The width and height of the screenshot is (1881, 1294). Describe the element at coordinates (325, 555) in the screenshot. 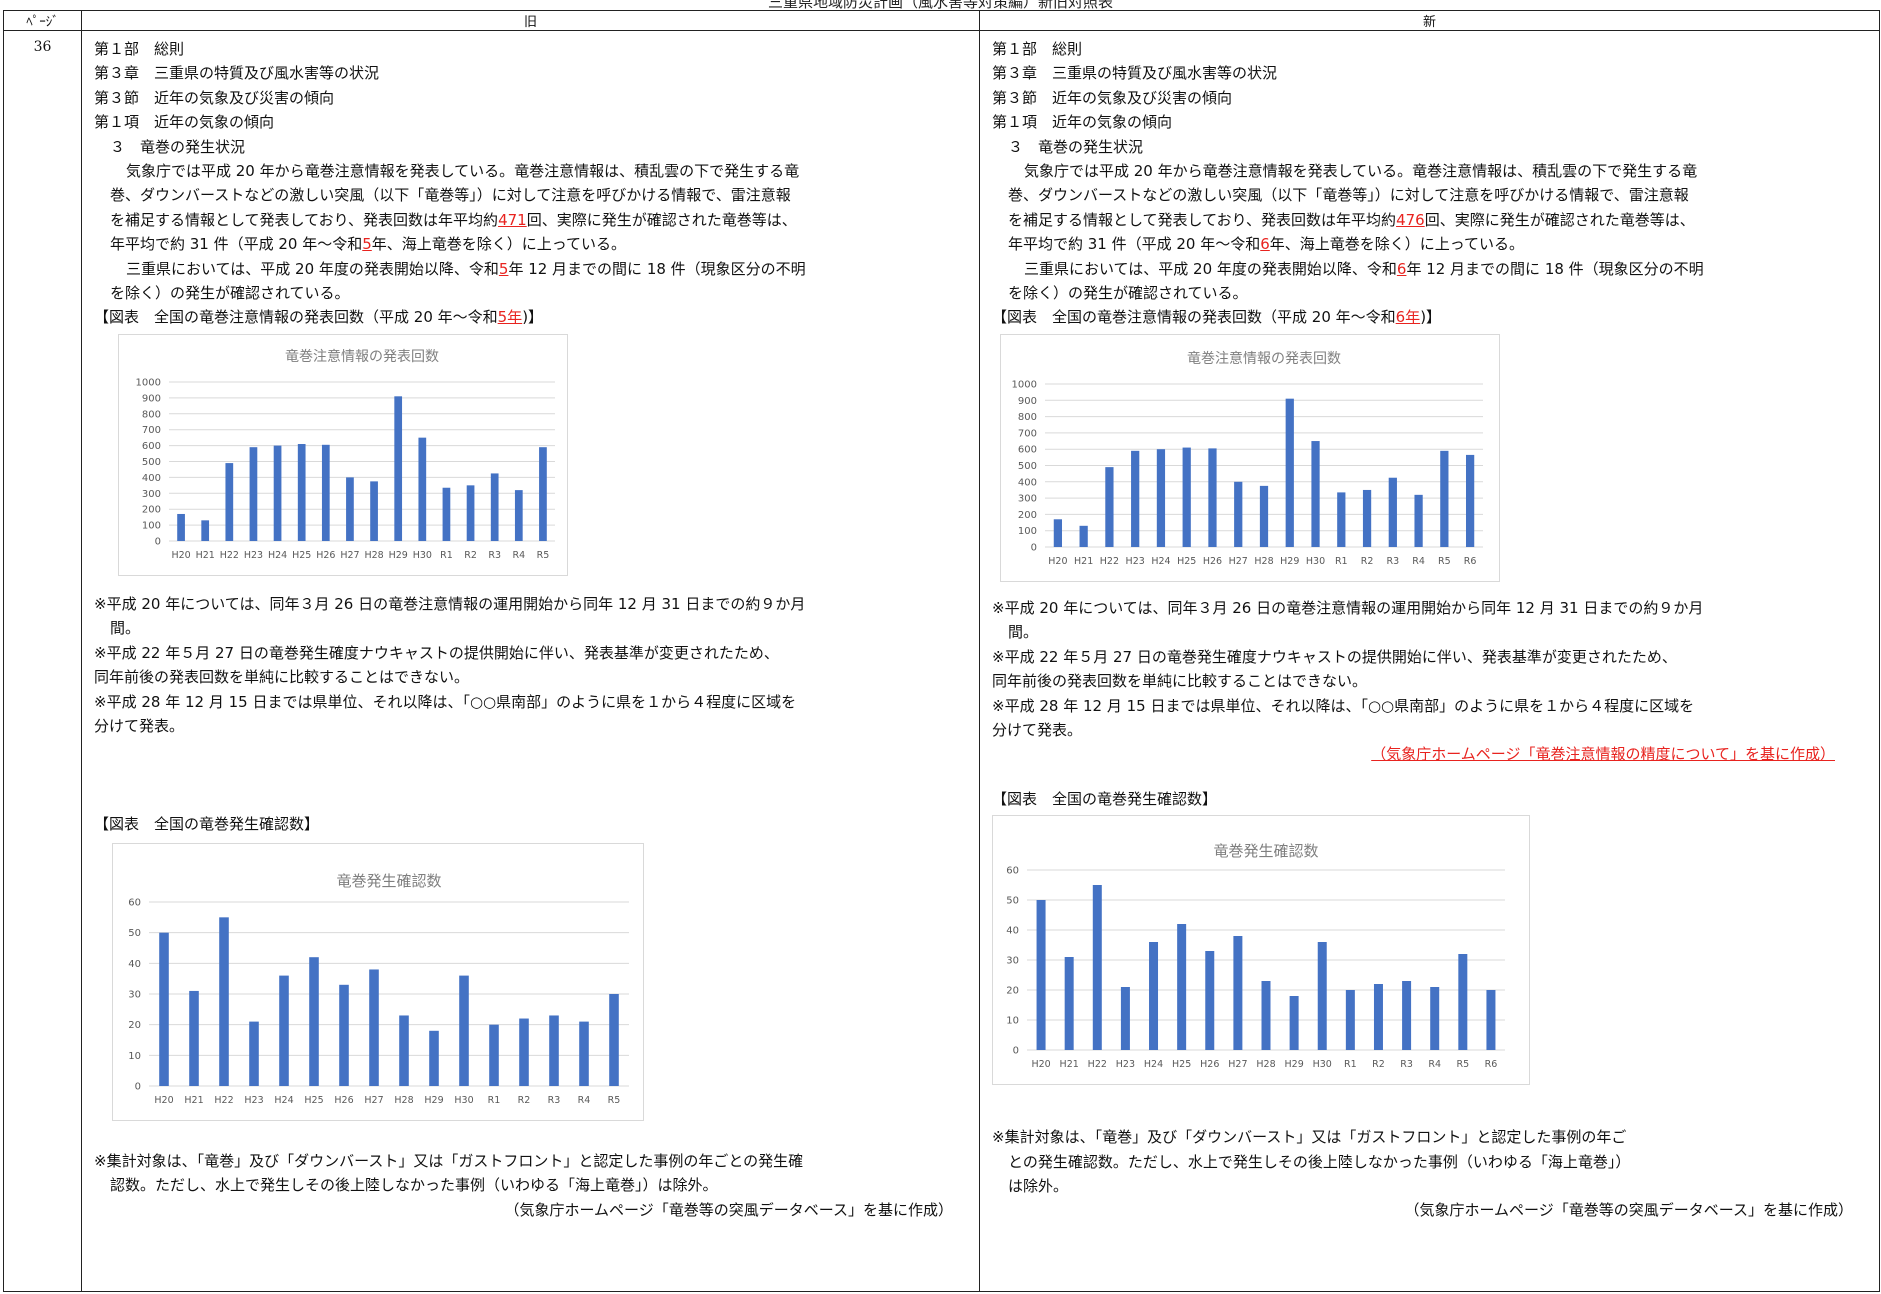

I see `x-tick-label: H26` at that location.